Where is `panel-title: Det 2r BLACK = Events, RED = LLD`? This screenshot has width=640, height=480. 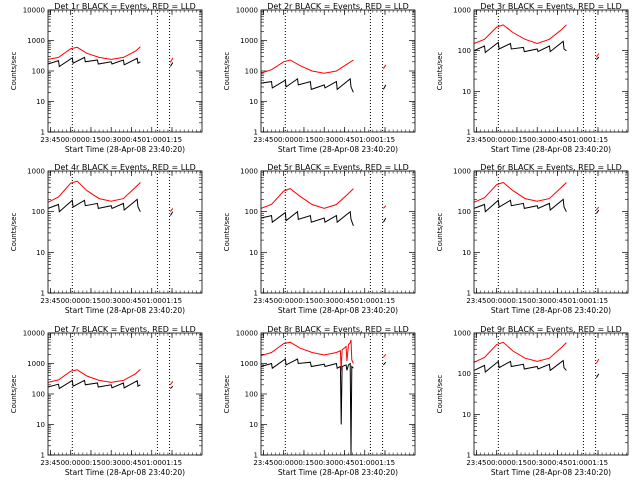
panel-title: Det 2r BLACK = Events, RED = LLD is located at coordinates (338, 6).